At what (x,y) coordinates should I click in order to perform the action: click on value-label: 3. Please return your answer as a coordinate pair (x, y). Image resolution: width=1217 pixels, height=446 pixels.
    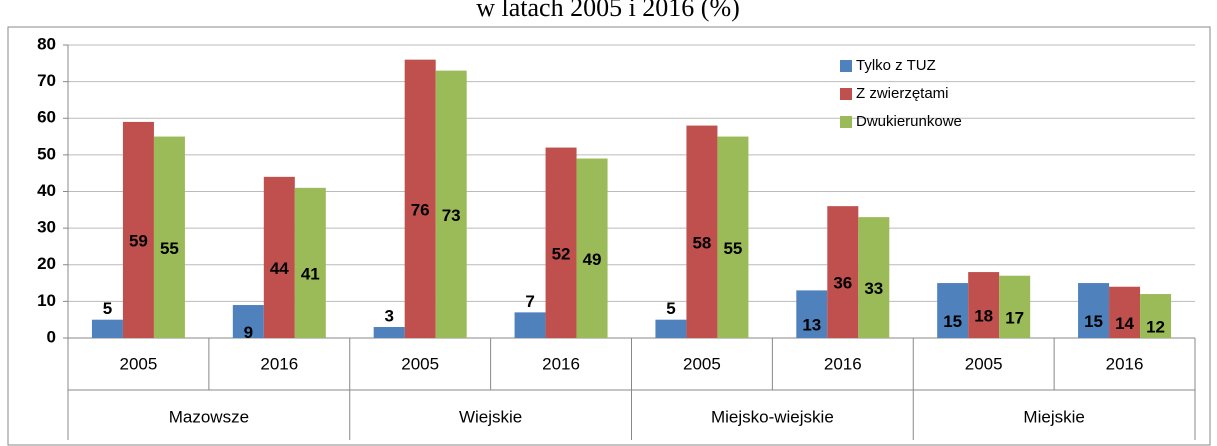
    Looking at the image, I should click on (388, 315).